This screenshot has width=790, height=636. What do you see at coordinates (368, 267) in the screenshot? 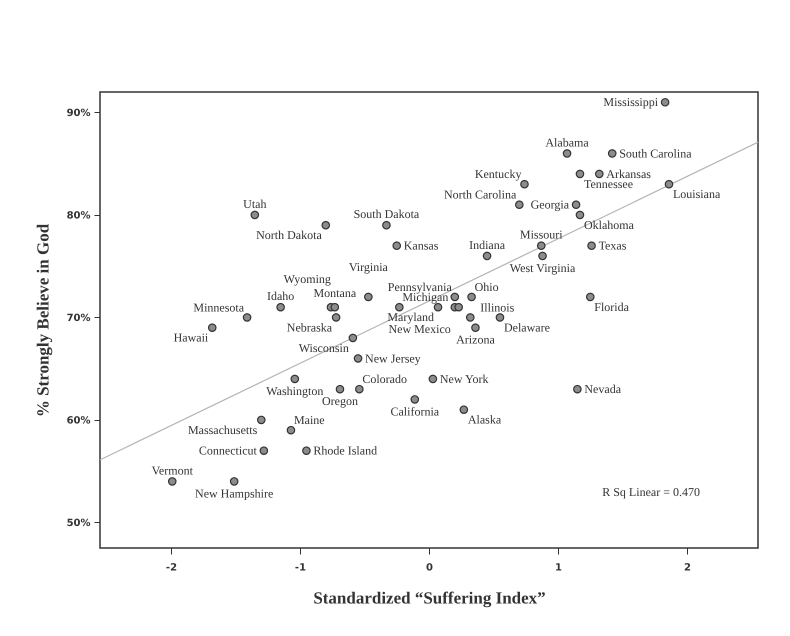
I see `annotation: Virginia` at bounding box center [368, 267].